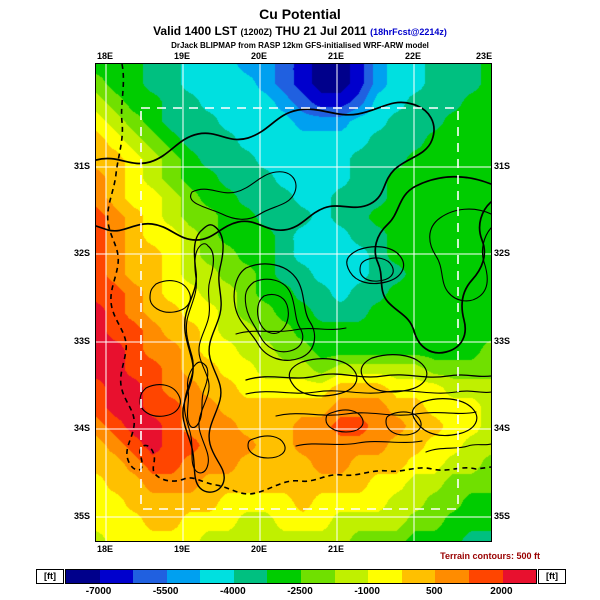 This screenshot has height=600, width=600. What do you see at coordinates (408, 32) in the screenshot?
I see `forecast-tag: (18hrFcst@2214z)` at bounding box center [408, 32].